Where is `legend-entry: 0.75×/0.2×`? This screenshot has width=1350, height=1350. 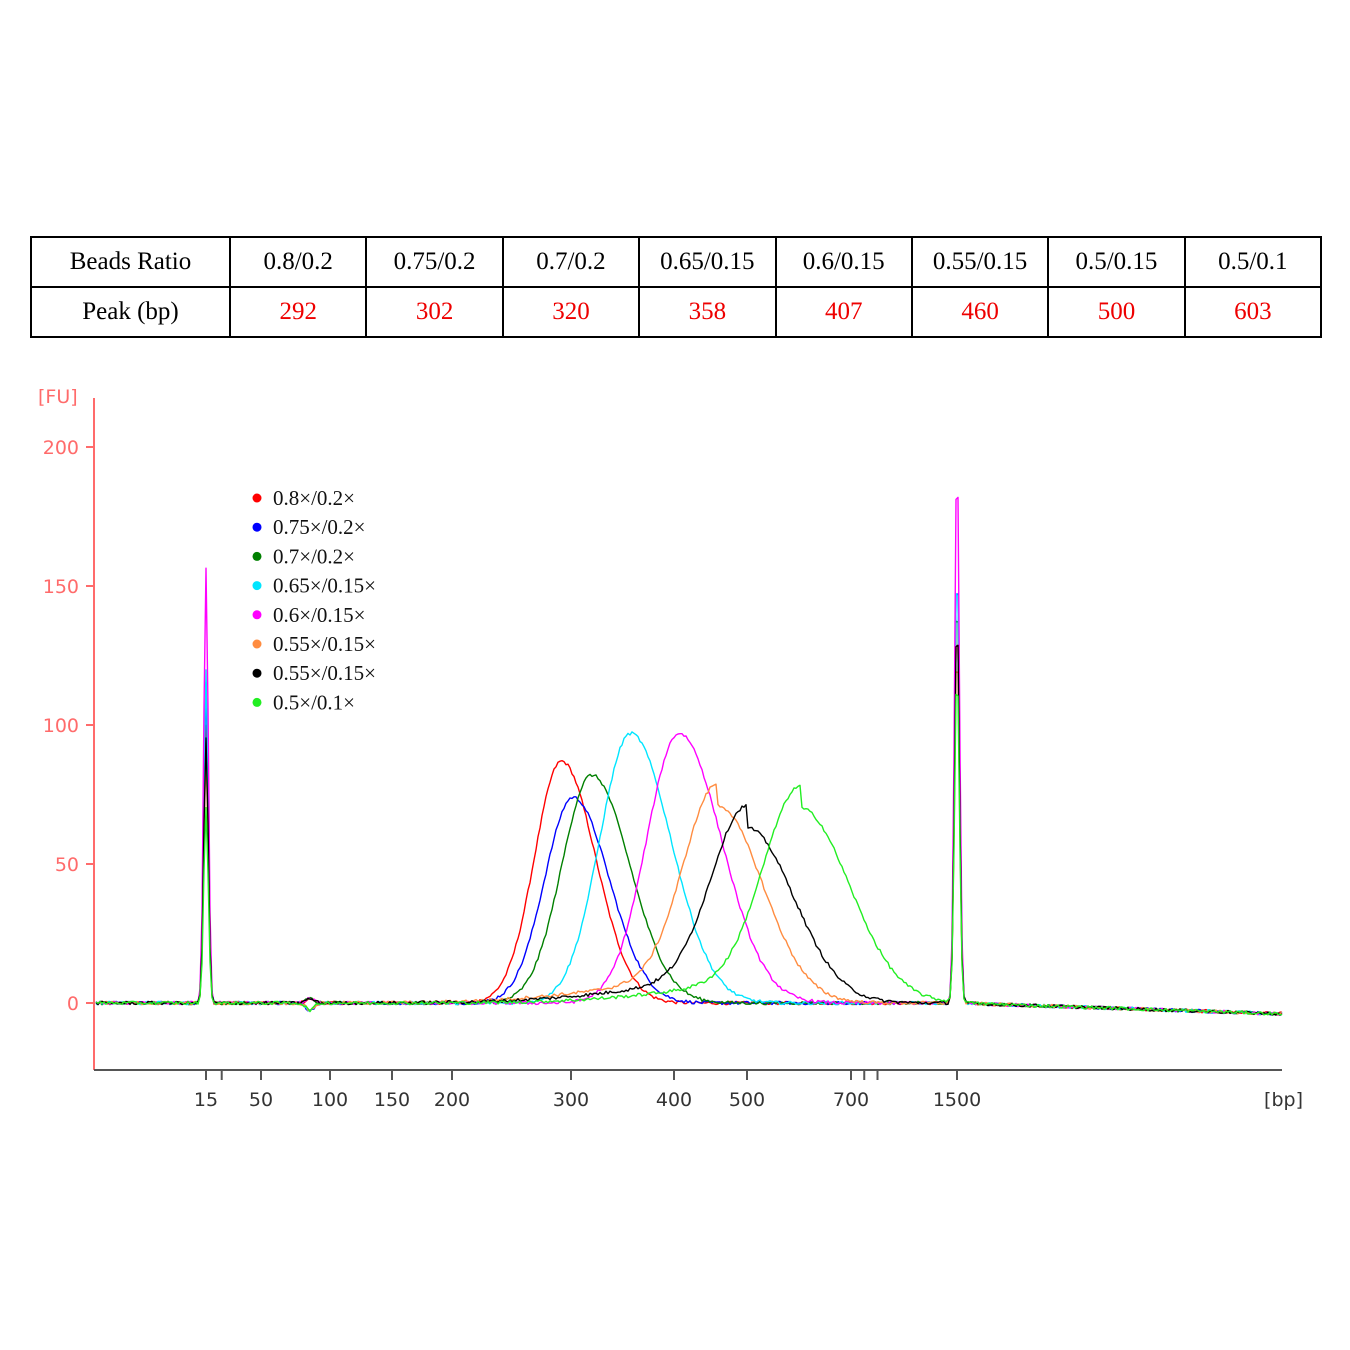 legend-entry: 0.75×/0.2× is located at coordinates (319, 527).